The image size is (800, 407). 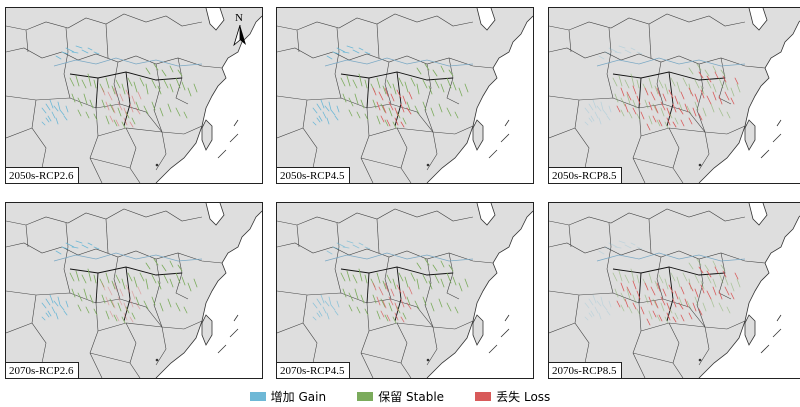 What do you see at coordinates (298, 397) in the screenshot?
I see `legend-label: 增加 Gain` at bounding box center [298, 397].